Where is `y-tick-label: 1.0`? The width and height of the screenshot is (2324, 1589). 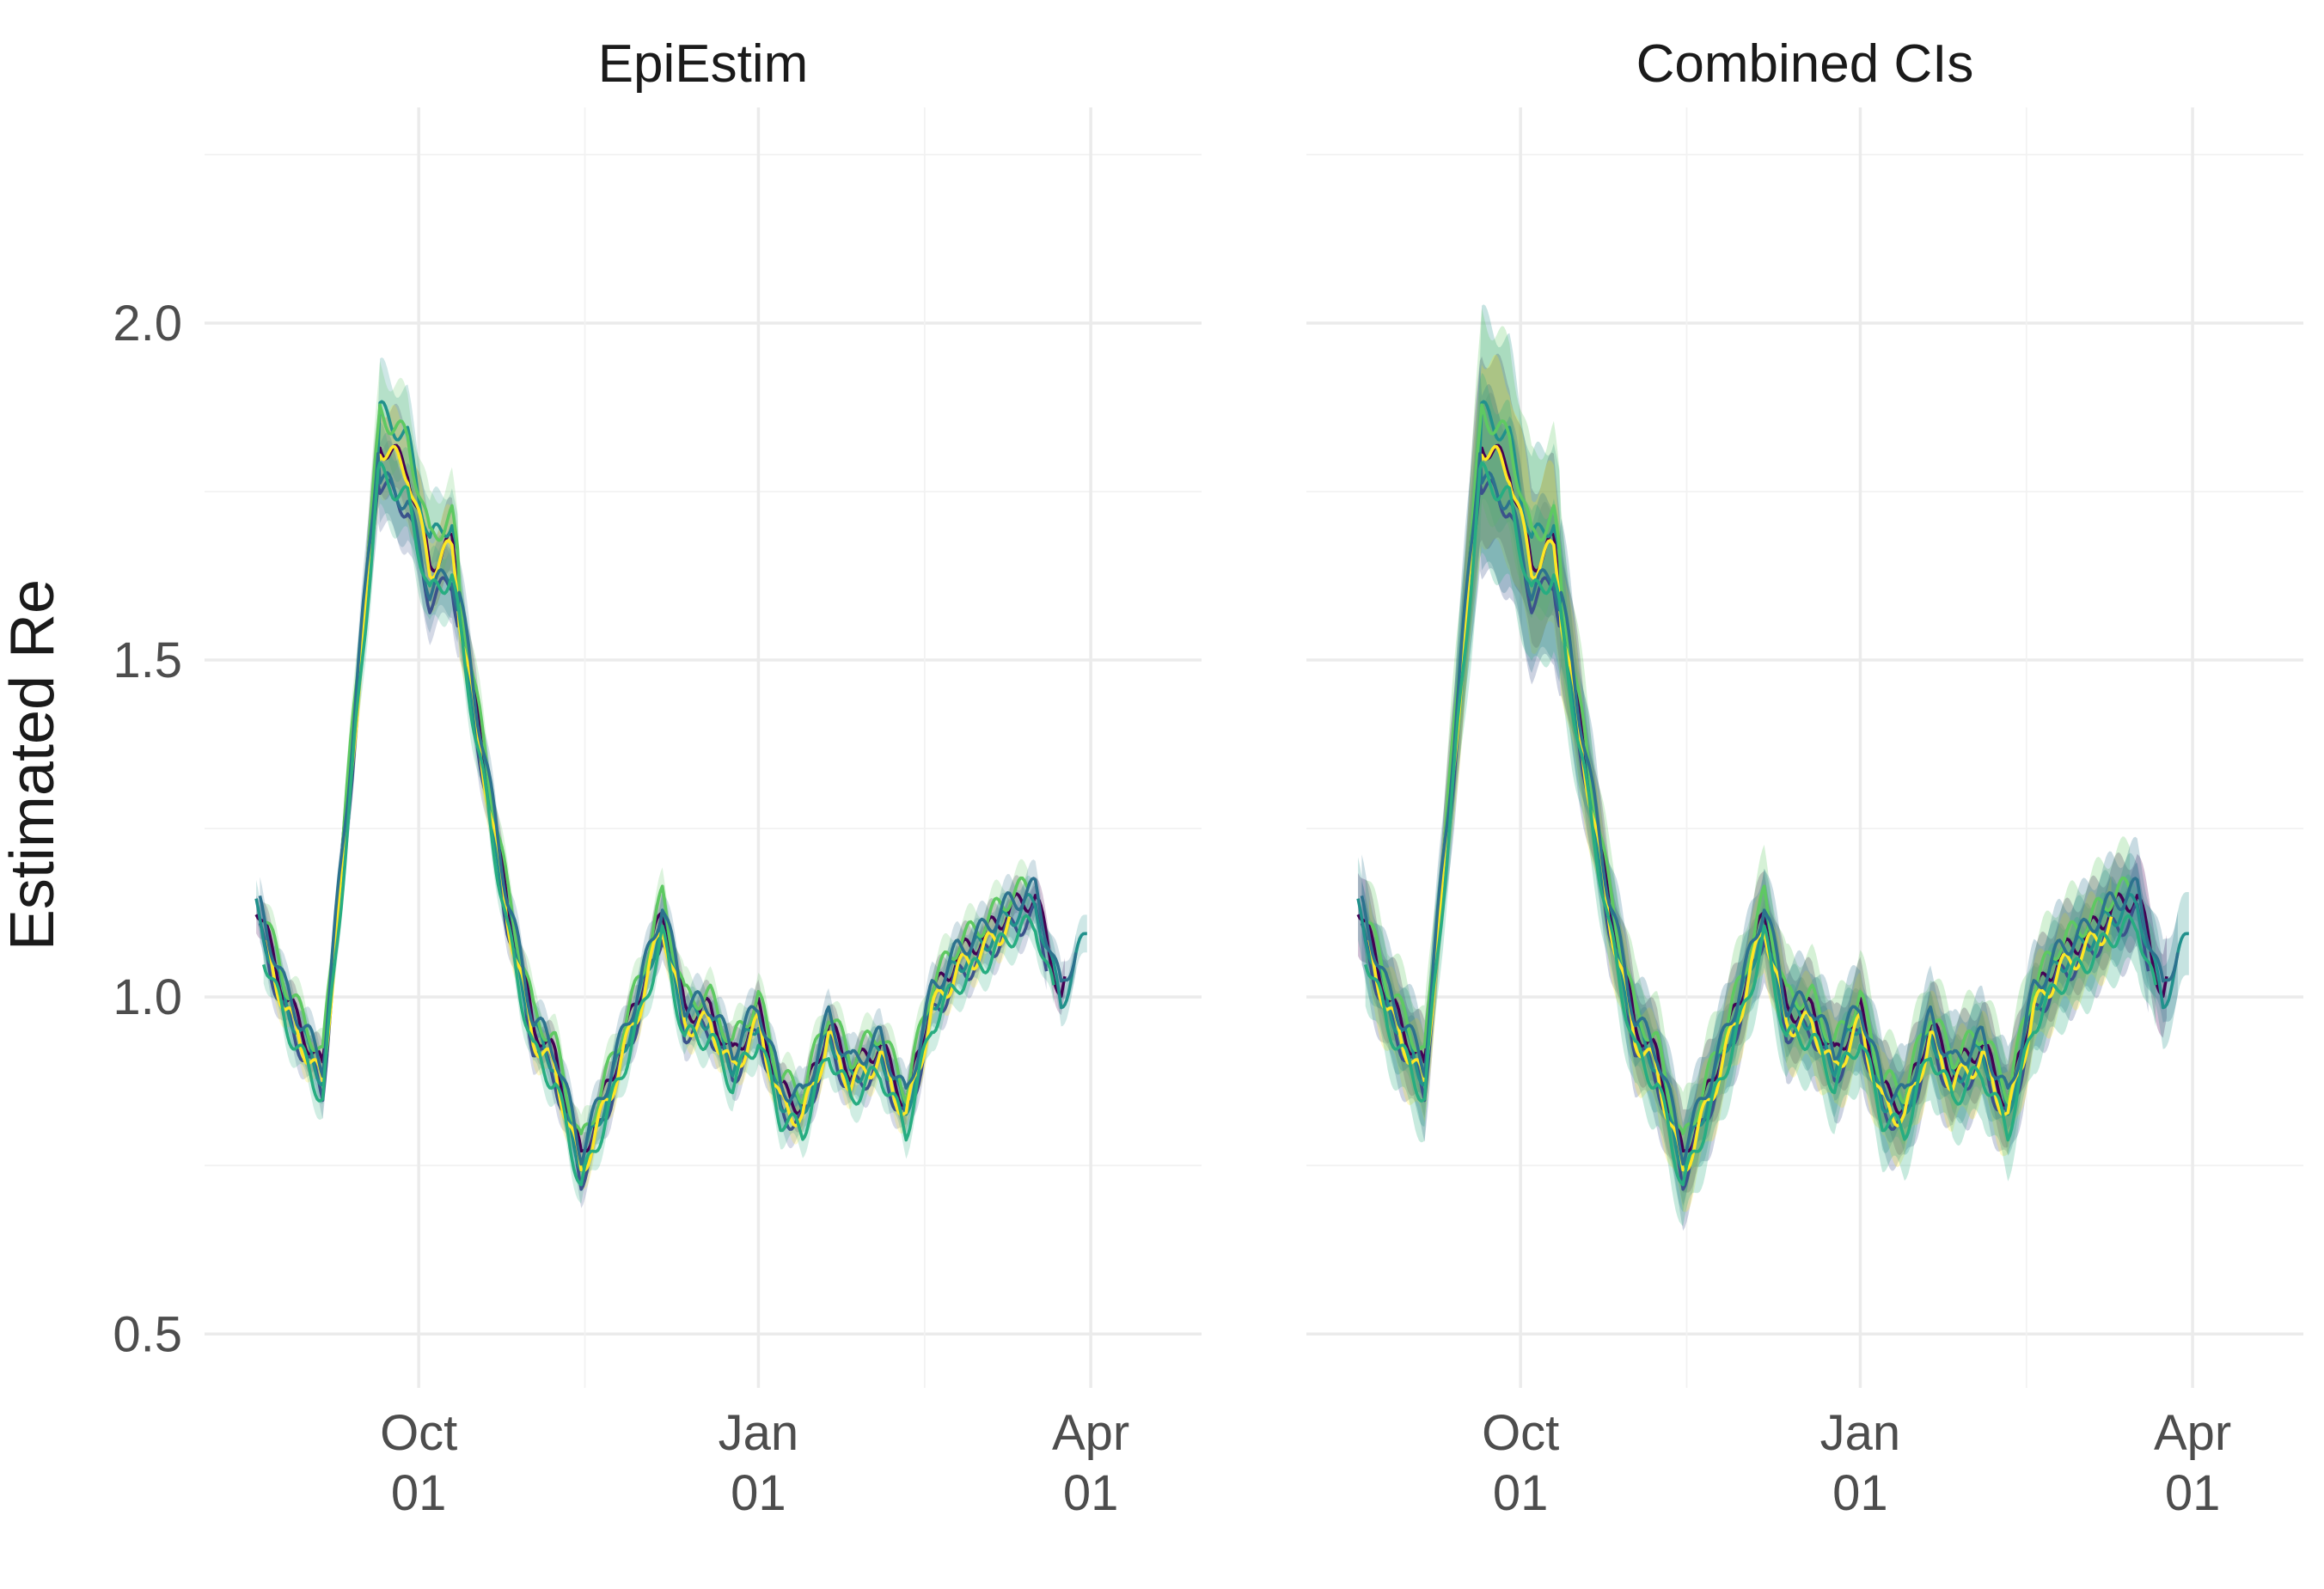
y-tick-label: 1.0 is located at coordinates (148, 997).